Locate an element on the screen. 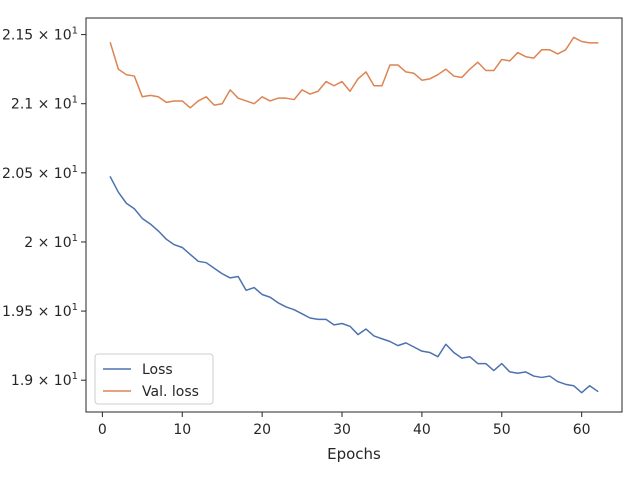 The width and height of the screenshot is (640, 480). x-axis-label: Epochs is located at coordinates (354, 454).